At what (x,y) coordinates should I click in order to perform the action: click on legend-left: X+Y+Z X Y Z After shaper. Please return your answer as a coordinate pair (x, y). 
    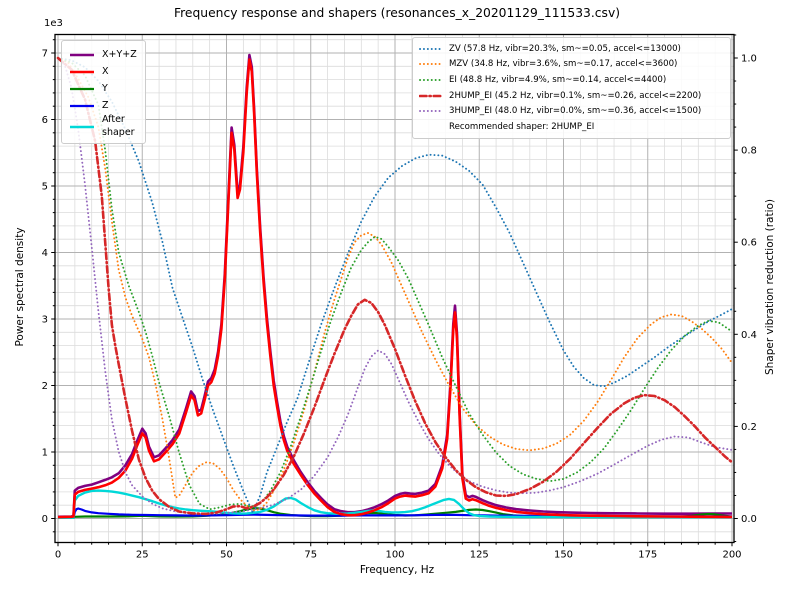
    Looking at the image, I should click on (103, 92).